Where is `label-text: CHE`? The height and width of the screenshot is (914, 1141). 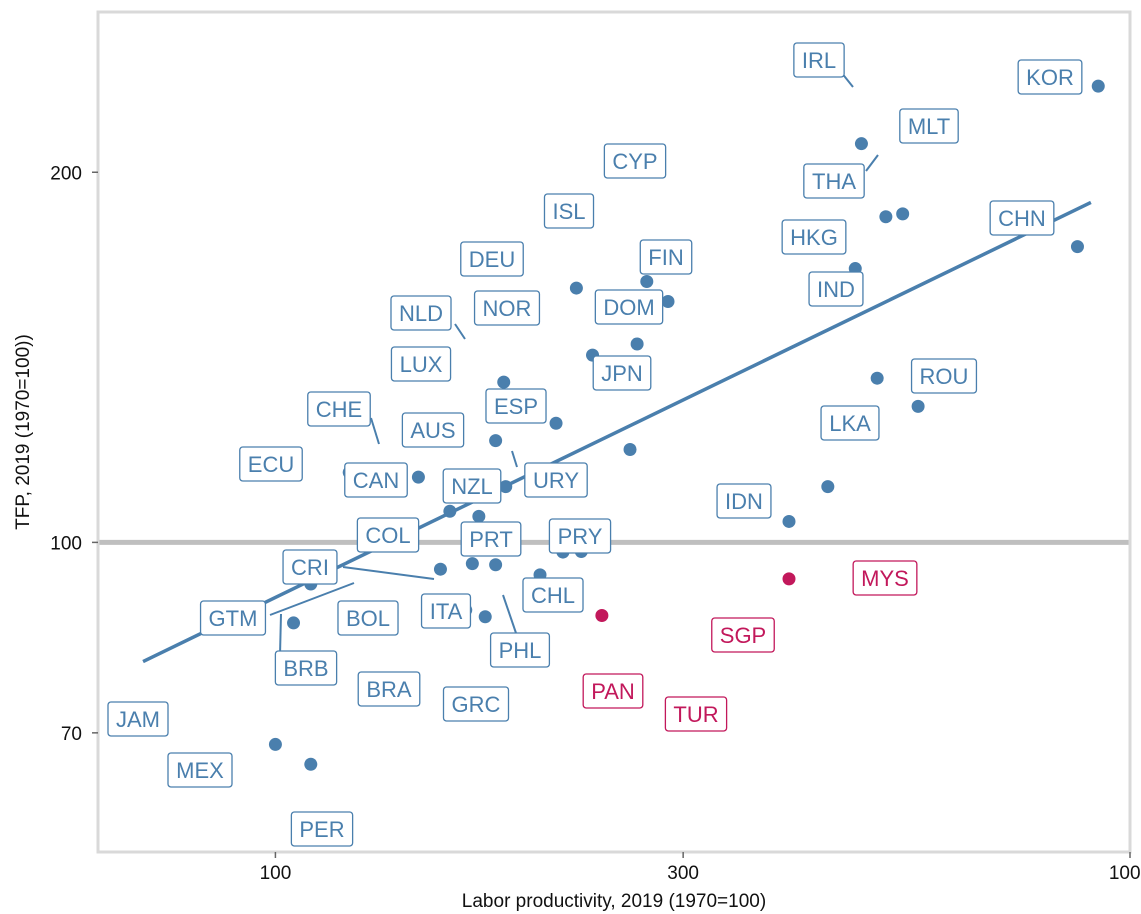 label-text: CHE is located at coordinates (339, 409).